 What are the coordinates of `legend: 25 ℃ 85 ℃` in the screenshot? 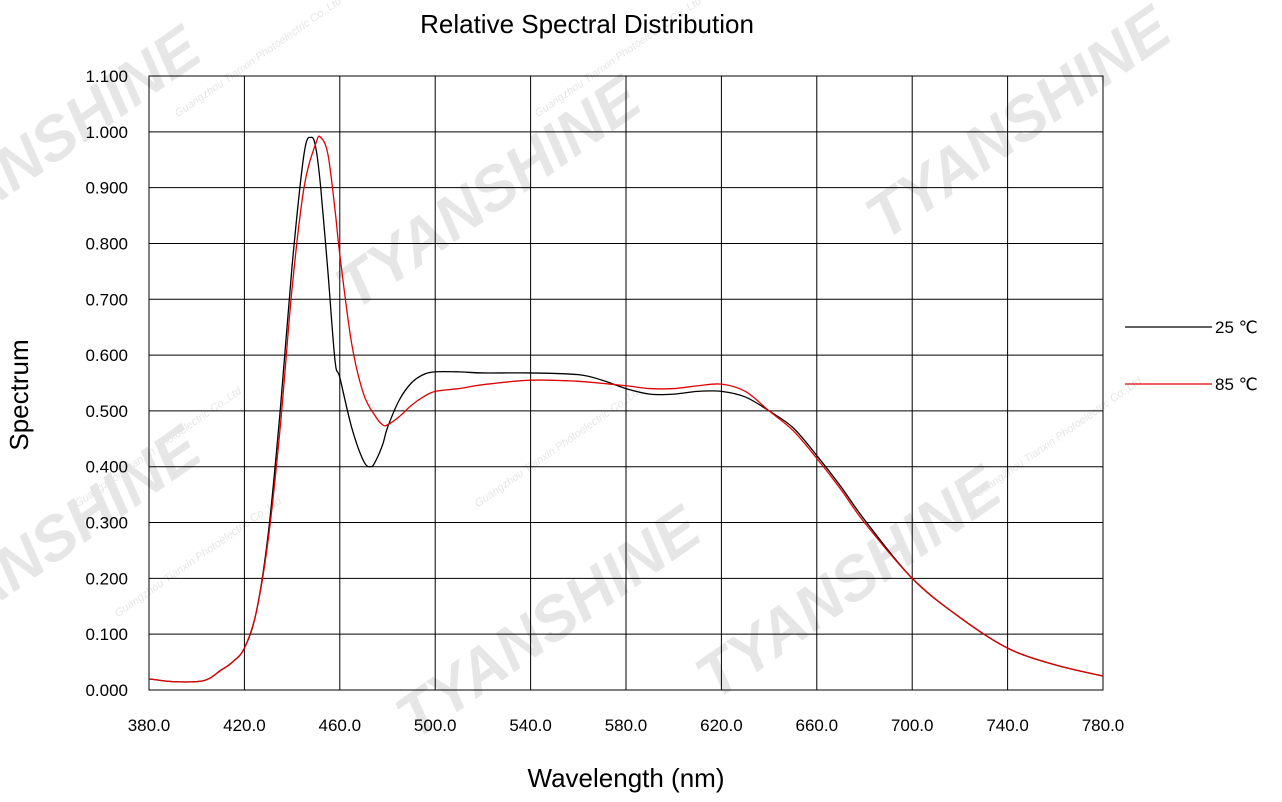 It's located at (1191, 356).